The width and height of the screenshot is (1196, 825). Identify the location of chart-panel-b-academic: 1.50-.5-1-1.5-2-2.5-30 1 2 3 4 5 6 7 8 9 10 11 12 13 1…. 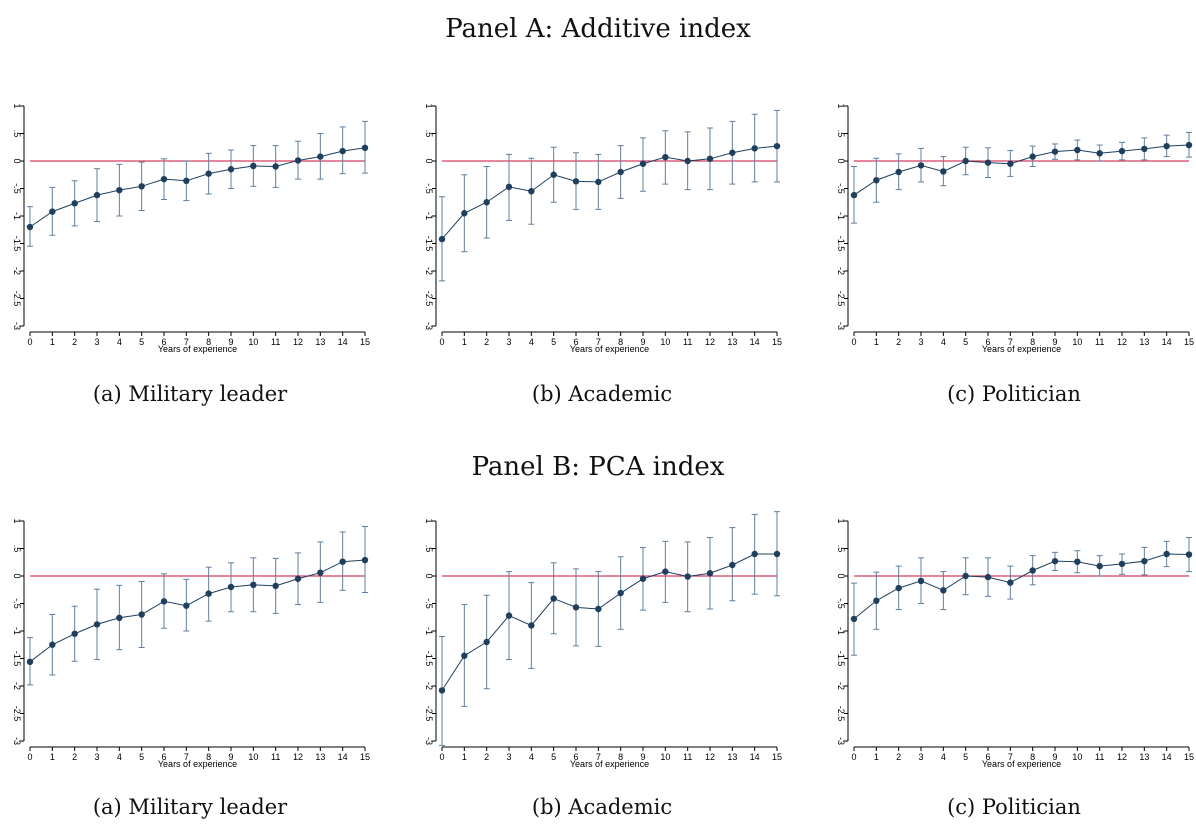
(603, 640).